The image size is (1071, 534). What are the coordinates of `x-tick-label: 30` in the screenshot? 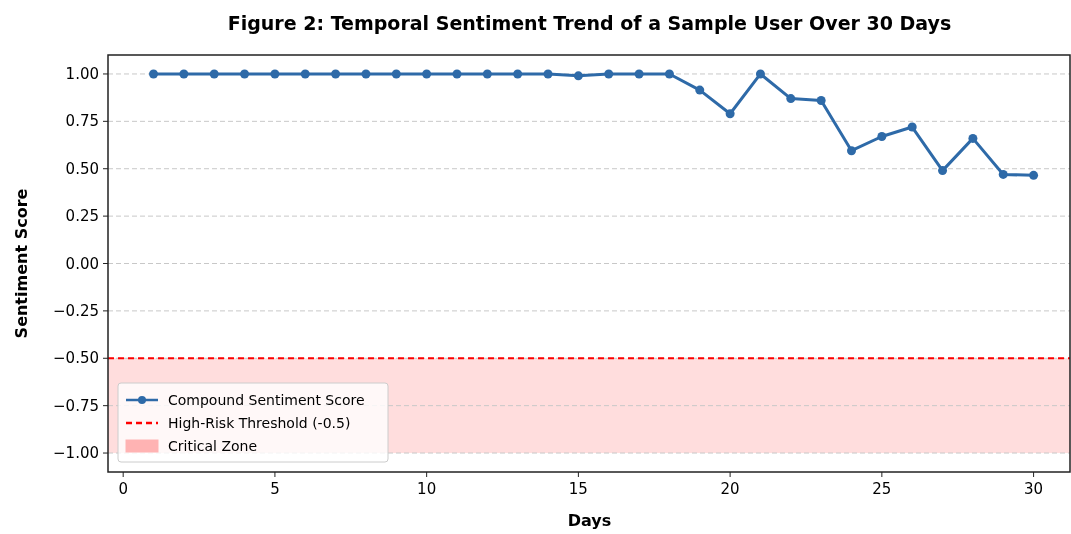 It's located at (1034, 489).